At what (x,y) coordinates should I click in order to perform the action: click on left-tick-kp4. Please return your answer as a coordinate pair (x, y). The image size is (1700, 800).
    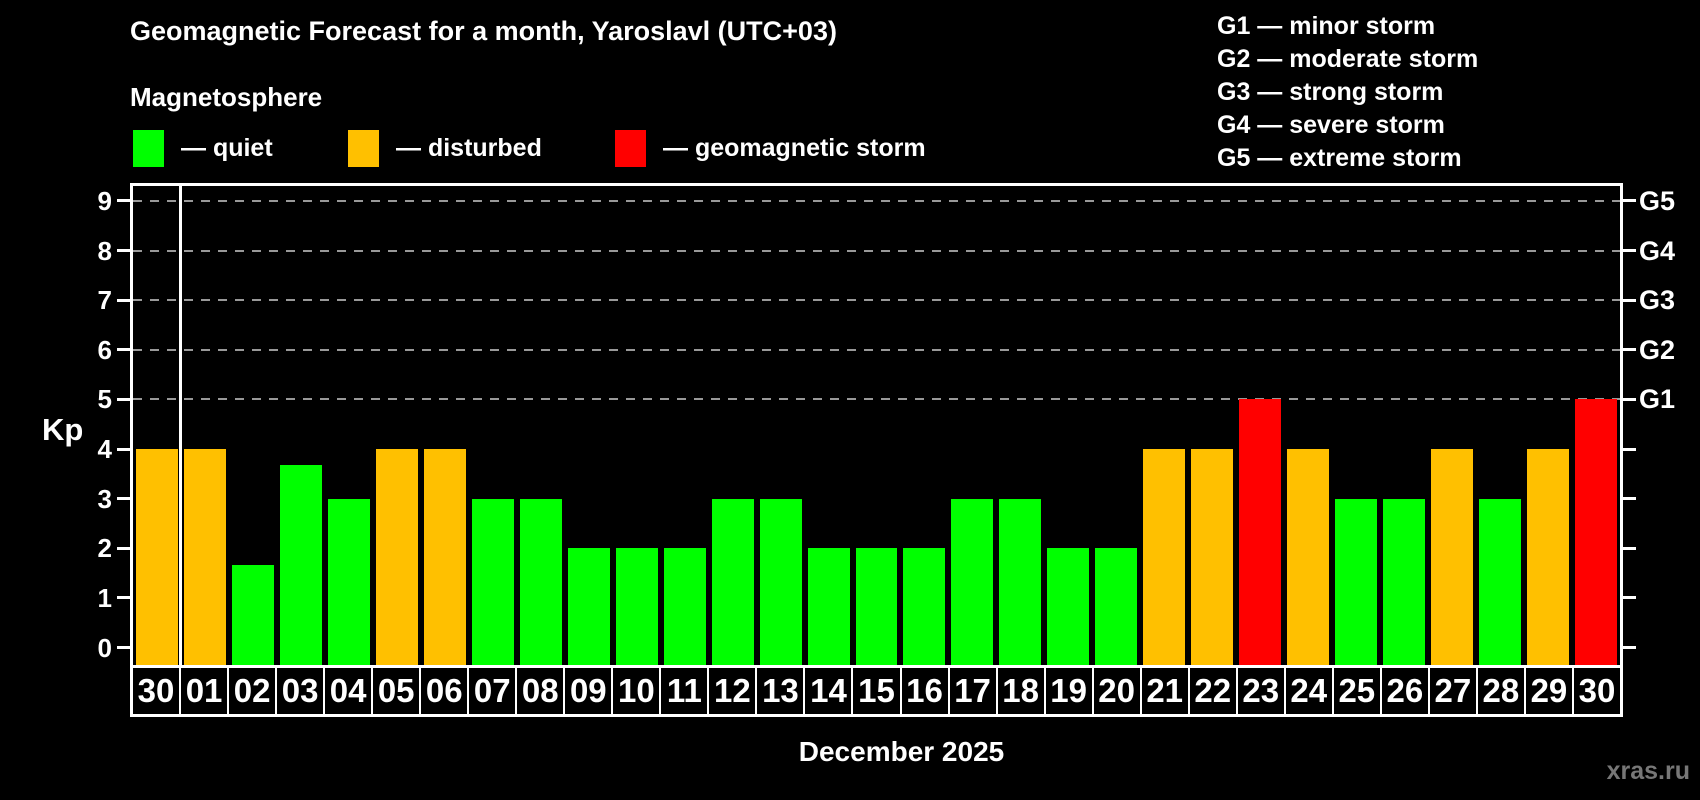
    Looking at the image, I should click on (123, 449).